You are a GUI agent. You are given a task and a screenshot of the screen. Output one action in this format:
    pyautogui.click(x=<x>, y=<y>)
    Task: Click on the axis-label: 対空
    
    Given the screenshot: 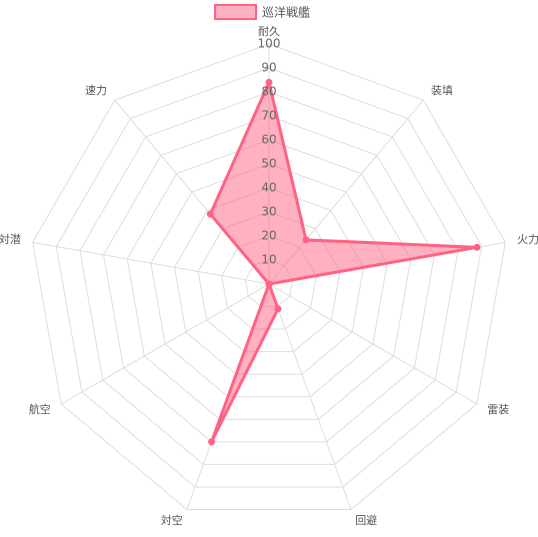 What is the action you would take?
    pyautogui.click(x=172, y=520)
    